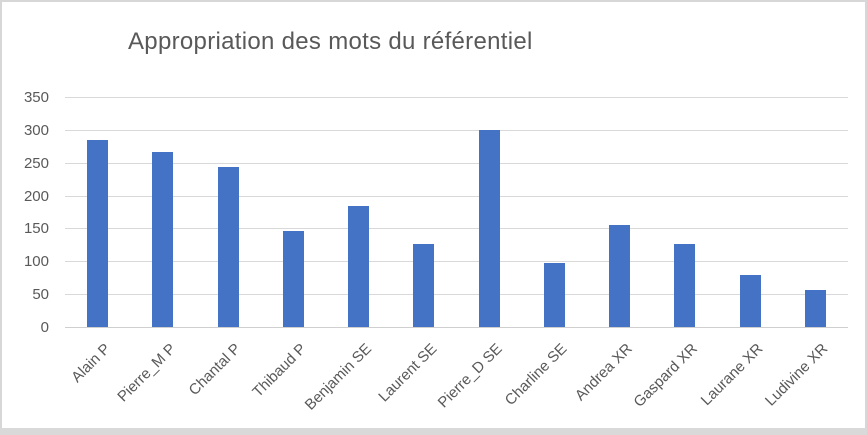 This screenshot has height=435, width=867. I want to click on bar-alain-p, so click(97, 233).